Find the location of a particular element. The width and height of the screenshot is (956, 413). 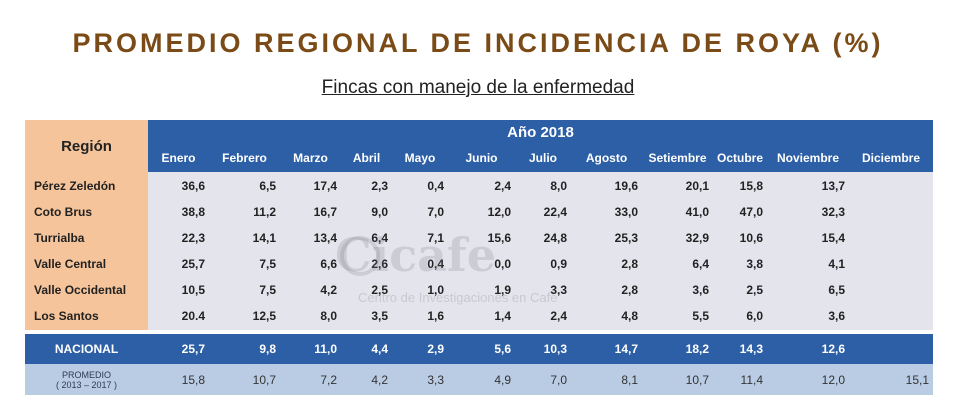

value-cell: 2,3 is located at coordinates (379, 186).